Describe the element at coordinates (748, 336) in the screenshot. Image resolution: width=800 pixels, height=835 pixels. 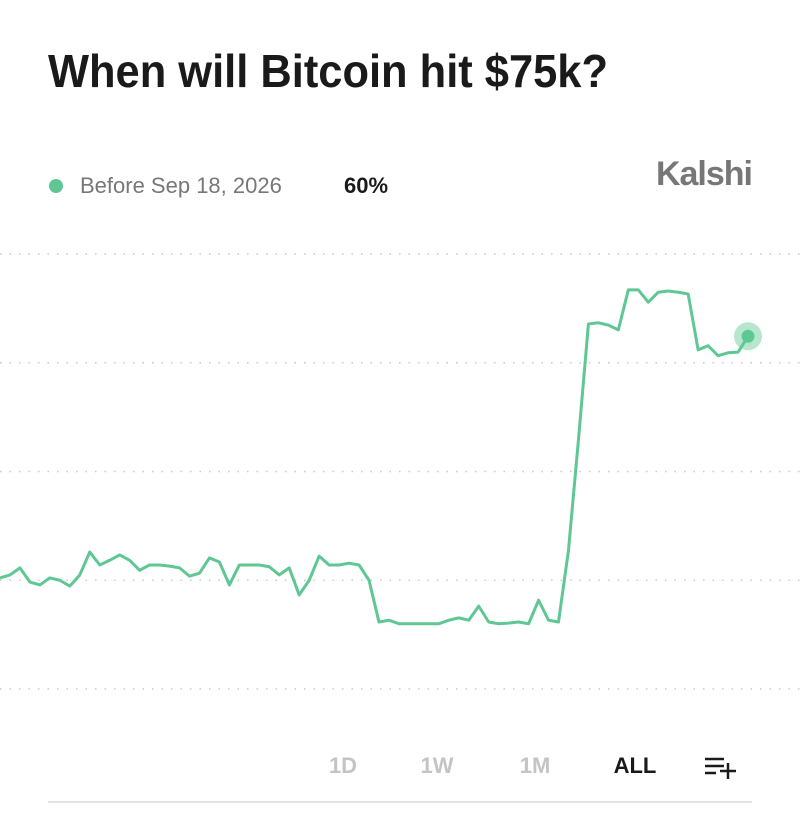
I see `last-point` at that location.